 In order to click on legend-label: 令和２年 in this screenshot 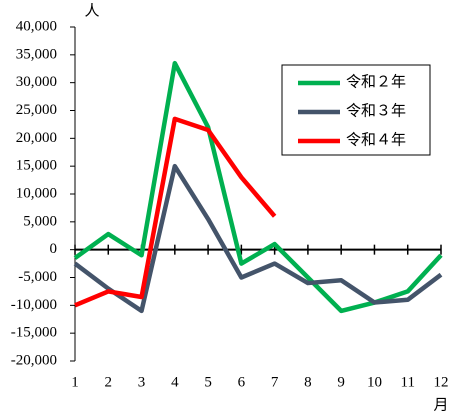, I will do `click(376, 81)`.